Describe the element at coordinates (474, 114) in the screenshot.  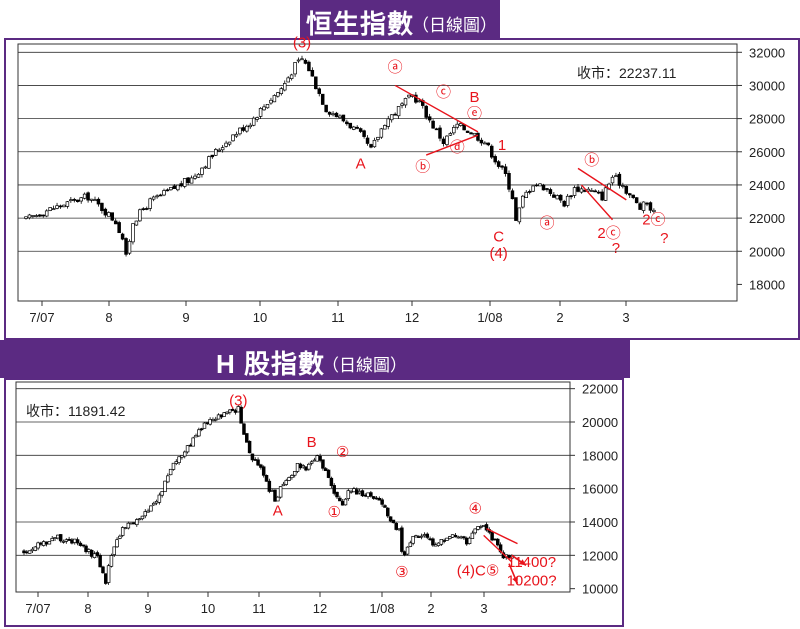
I see `hsi-wave-label: ⓔ` at that location.